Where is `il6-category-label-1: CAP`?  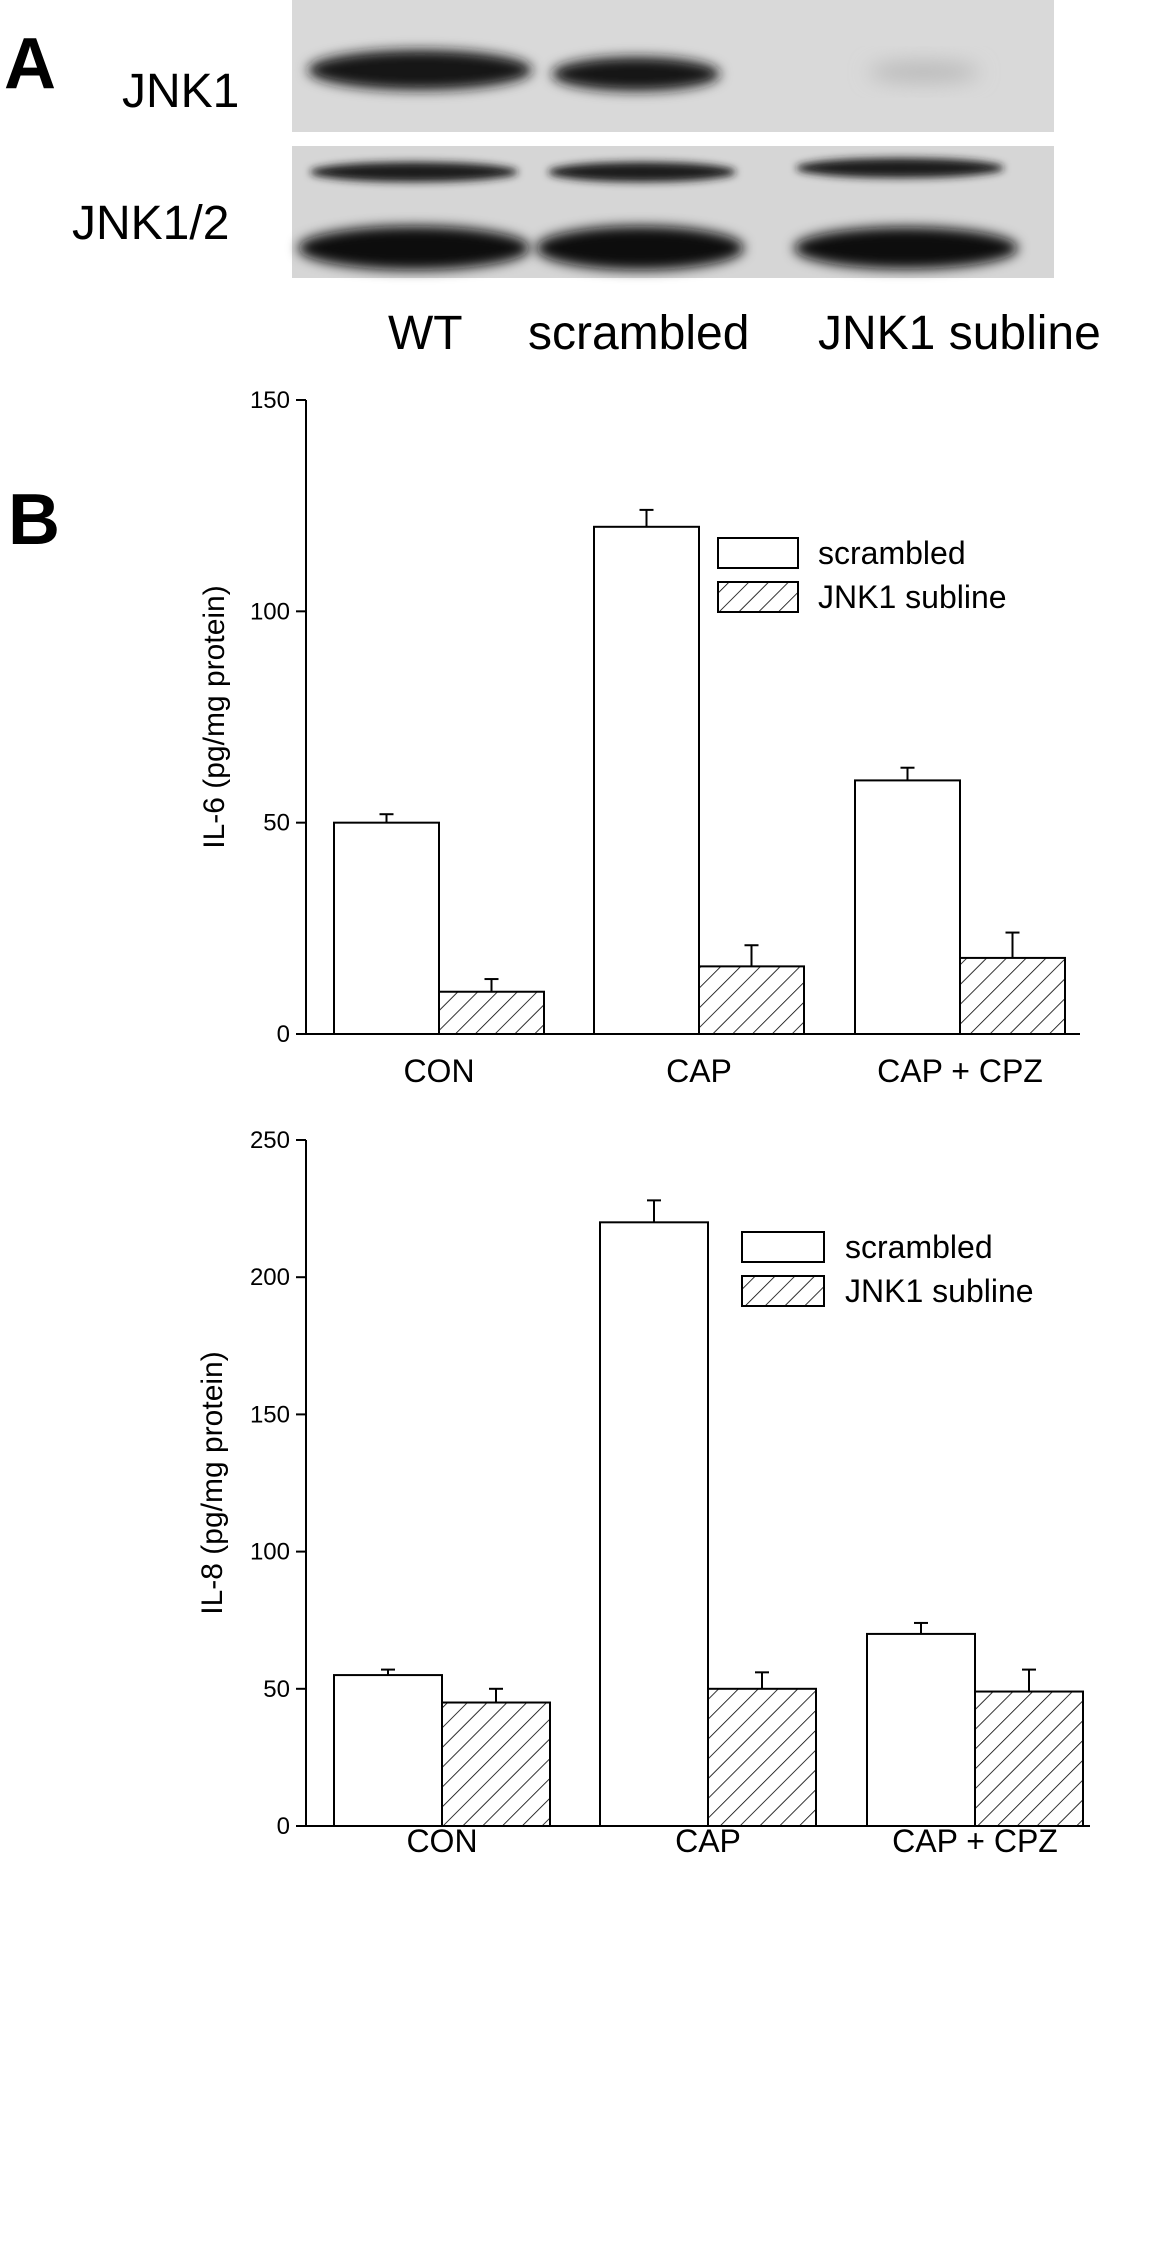
il6-category-label-1: CAP is located at coordinates (699, 1071).